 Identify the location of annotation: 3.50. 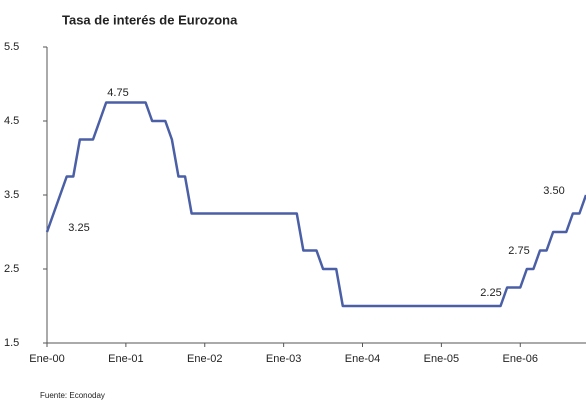
(553, 191).